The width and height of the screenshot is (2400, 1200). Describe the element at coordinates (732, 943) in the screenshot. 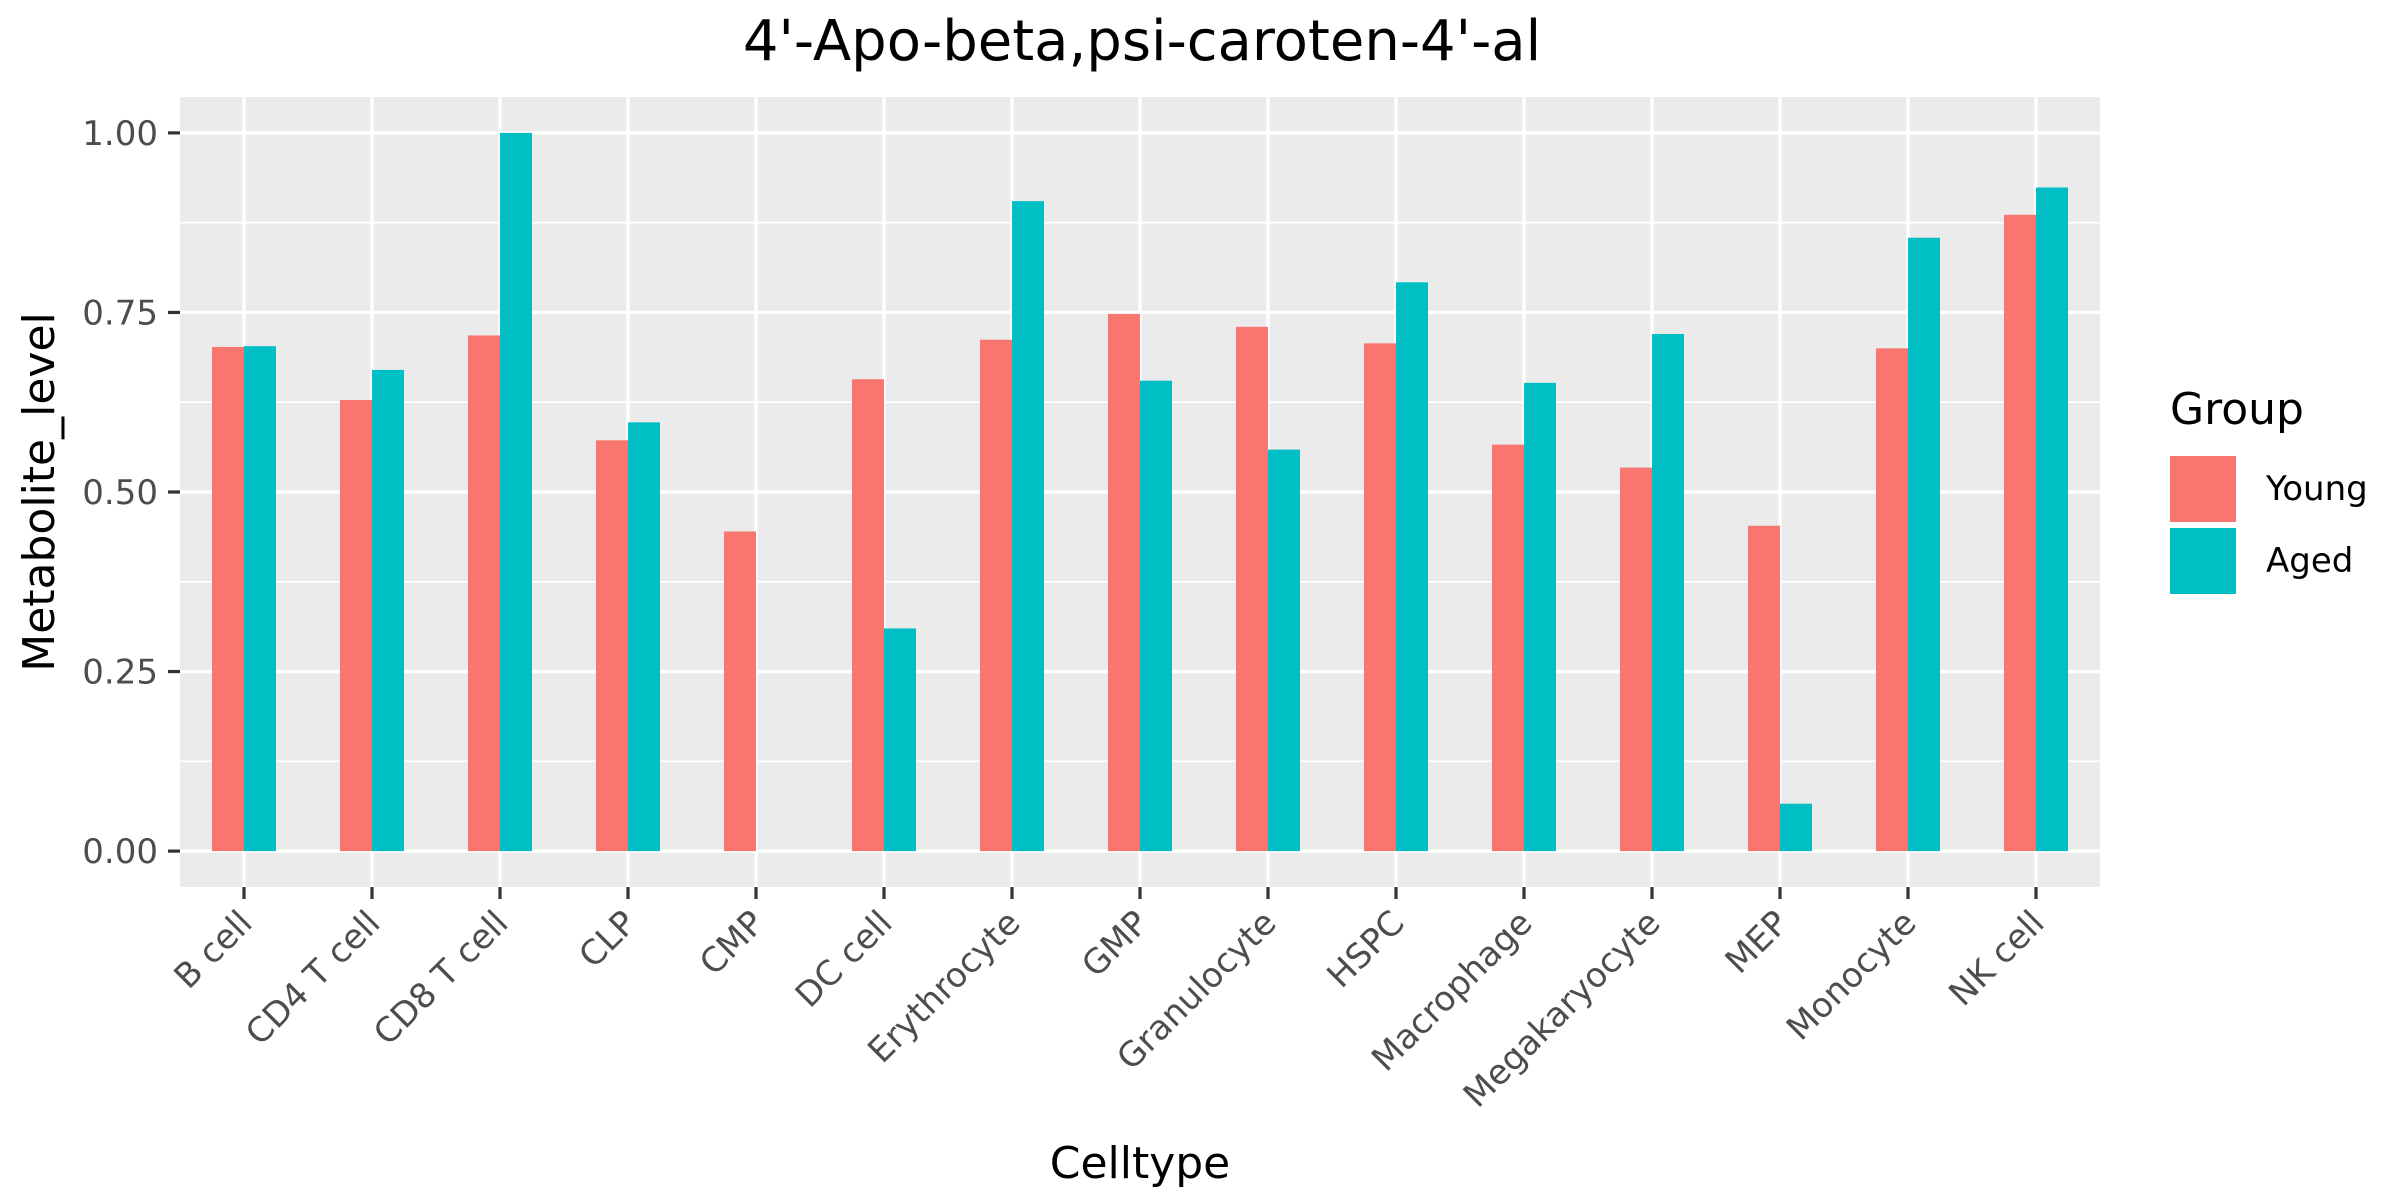

I see `x-tick-label: CMP` at that location.